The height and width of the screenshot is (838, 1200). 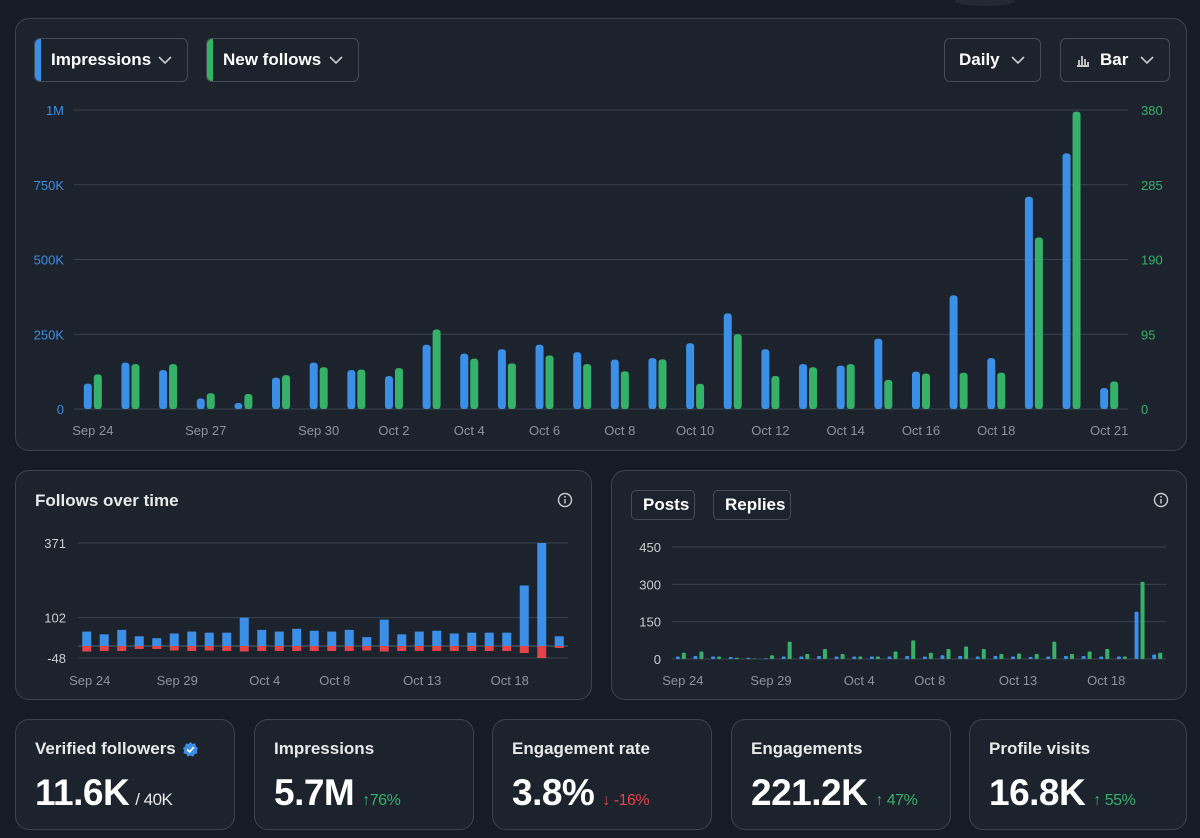 What do you see at coordinates (469, 430) in the screenshot?
I see `x-tick-label: Oct 4` at bounding box center [469, 430].